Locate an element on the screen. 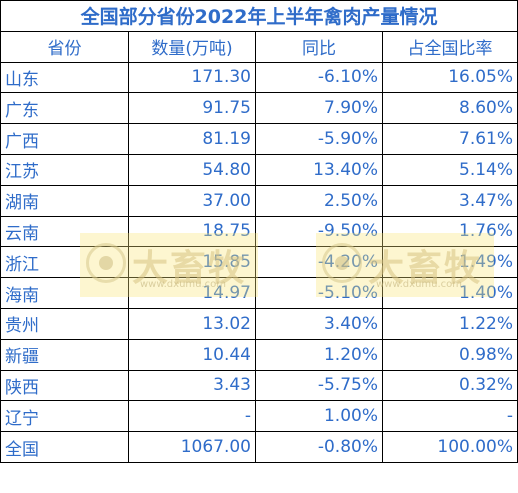 Image resolution: width=518 pixels, height=493 pixels. cell-yoy: -0.80% is located at coordinates (319, 447).